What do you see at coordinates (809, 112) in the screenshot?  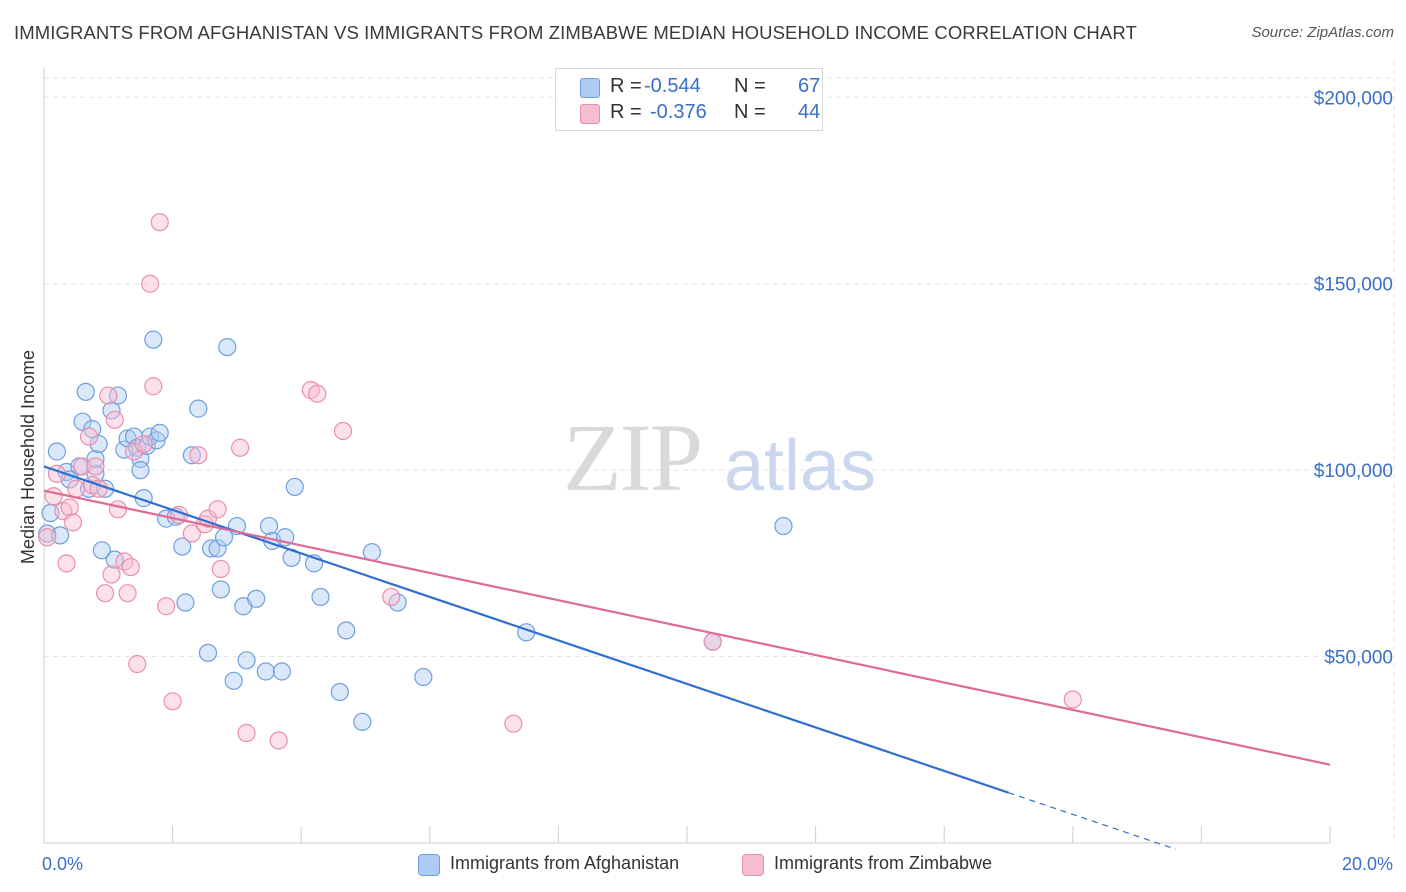 I see `n-value: 44` at bounding box center [809, 112].